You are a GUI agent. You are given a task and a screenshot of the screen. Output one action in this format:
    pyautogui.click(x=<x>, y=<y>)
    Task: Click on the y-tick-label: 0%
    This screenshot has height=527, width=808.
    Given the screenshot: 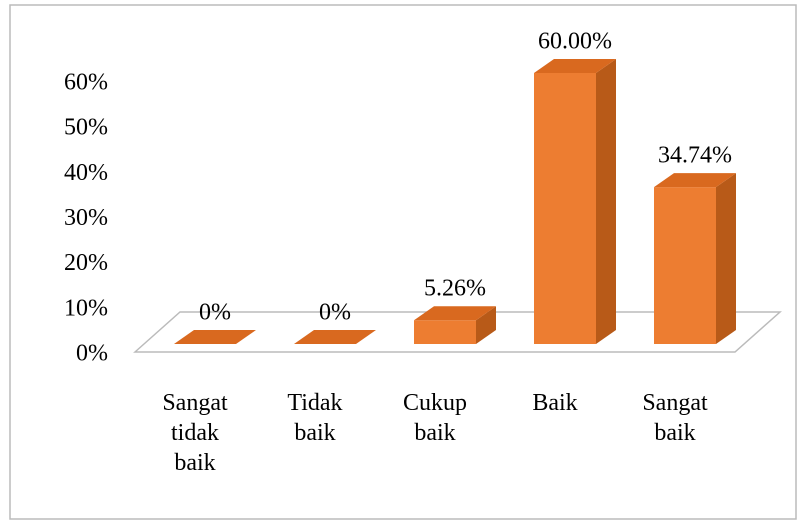 What is the action you would take?
    pyautogui.click(x=92, y=354)
    